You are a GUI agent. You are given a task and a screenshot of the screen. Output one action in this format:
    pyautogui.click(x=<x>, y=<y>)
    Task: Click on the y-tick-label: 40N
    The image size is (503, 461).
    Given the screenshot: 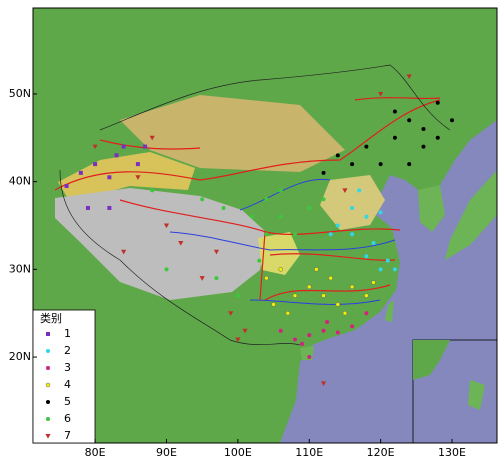 What is the action you would take?
    pyautogui.click(x=20, y=181)
    